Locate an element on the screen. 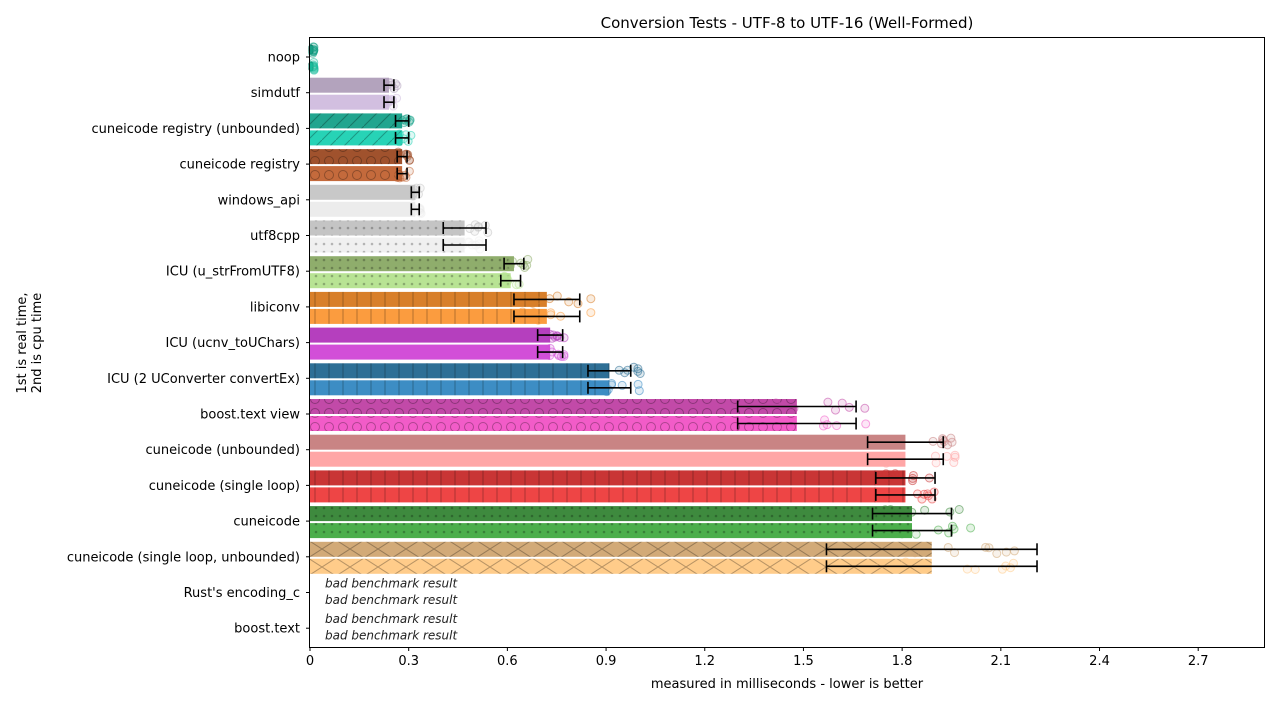  bar-hatch-icu-u-strfromutf8-cpu is located at coordinates (410, 281).